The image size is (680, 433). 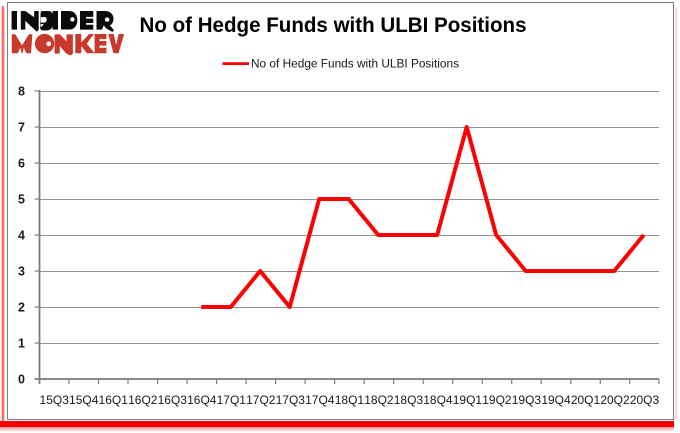 I want to click on svg-text: 20Q1, so click(x=586, y=400).